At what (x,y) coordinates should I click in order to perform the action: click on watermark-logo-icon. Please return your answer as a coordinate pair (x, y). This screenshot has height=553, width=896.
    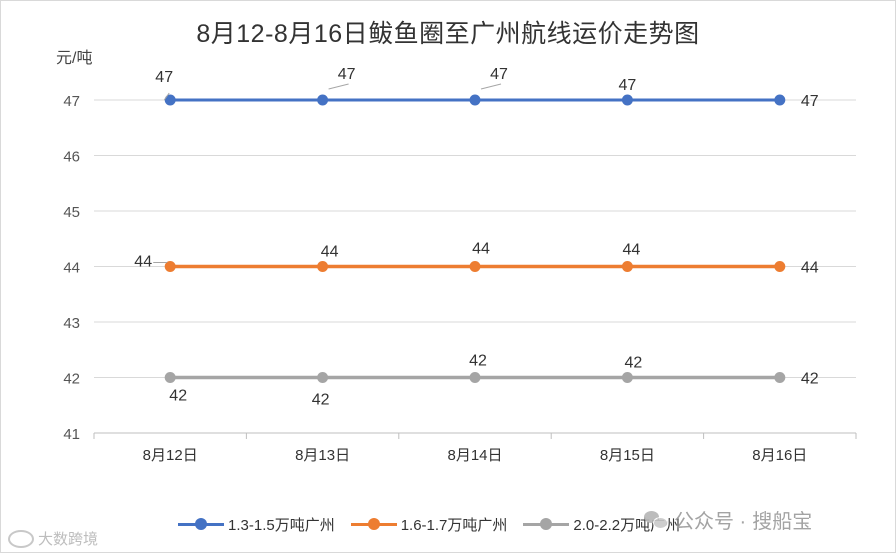
    Looking at the image, I should click on (21, 538).